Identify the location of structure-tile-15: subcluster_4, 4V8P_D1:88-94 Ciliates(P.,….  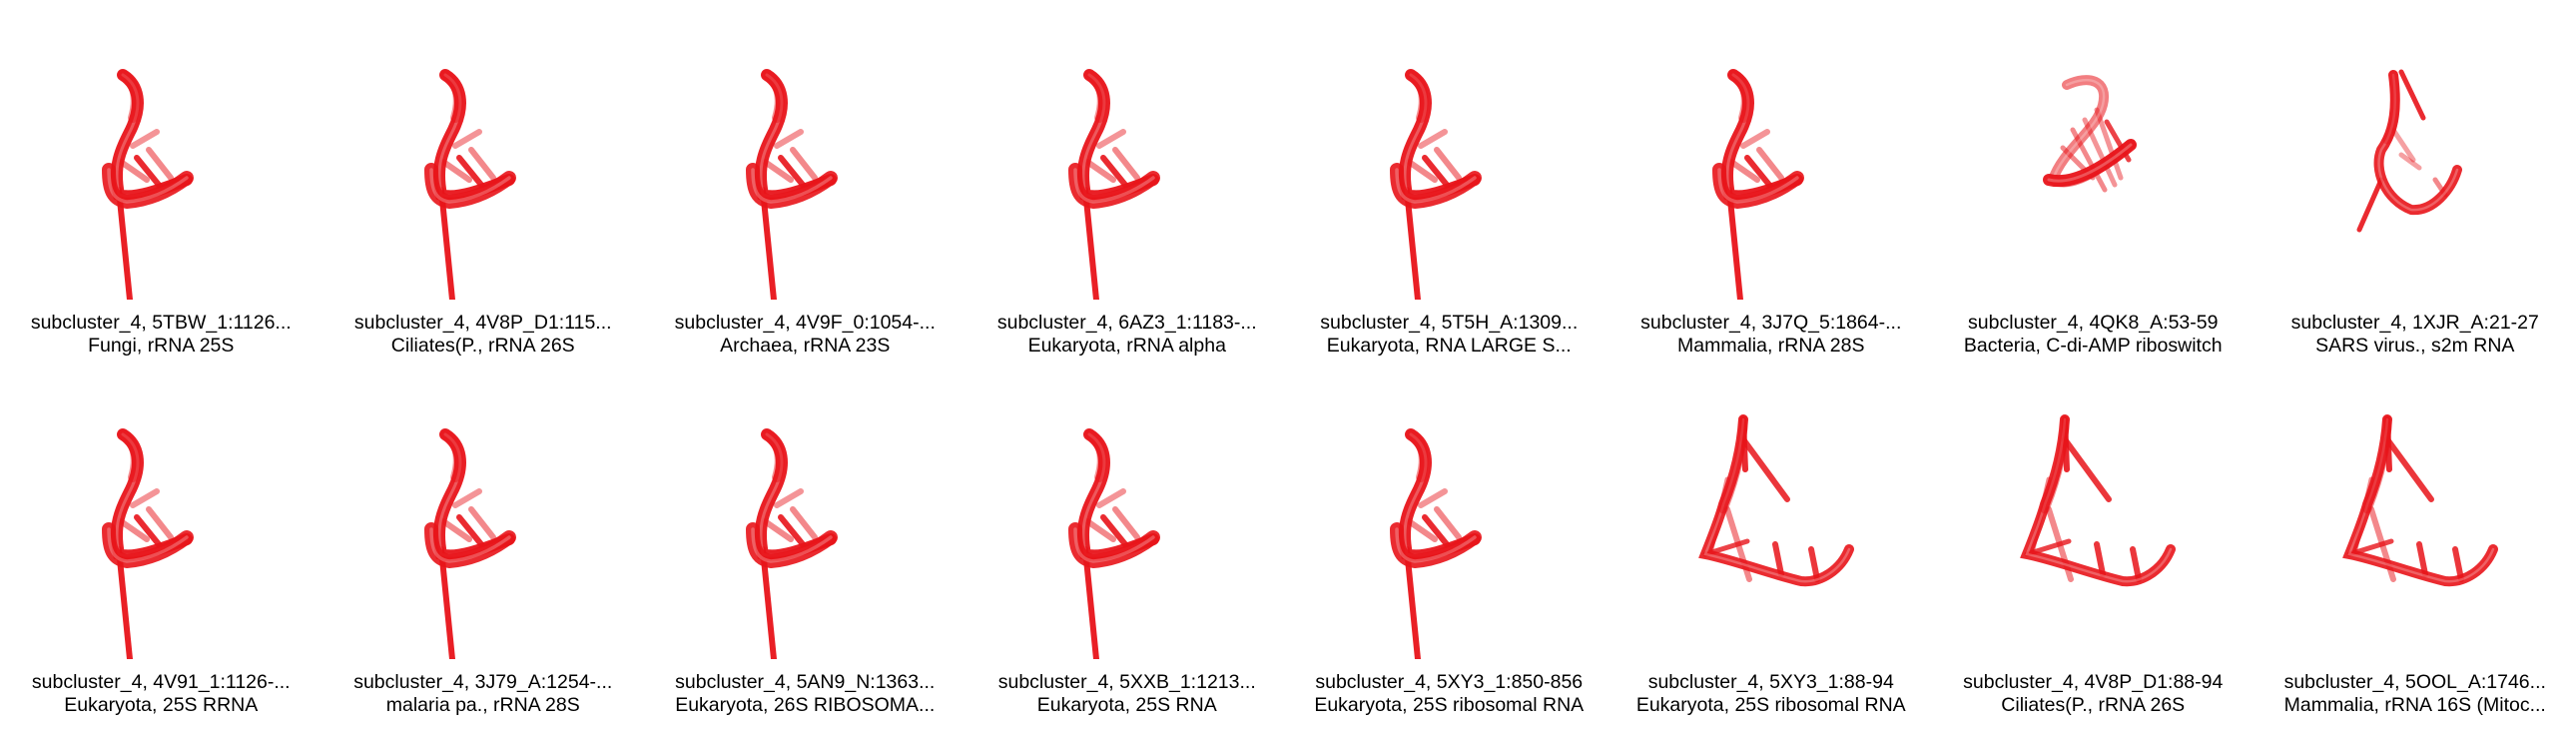
(2093, 540).